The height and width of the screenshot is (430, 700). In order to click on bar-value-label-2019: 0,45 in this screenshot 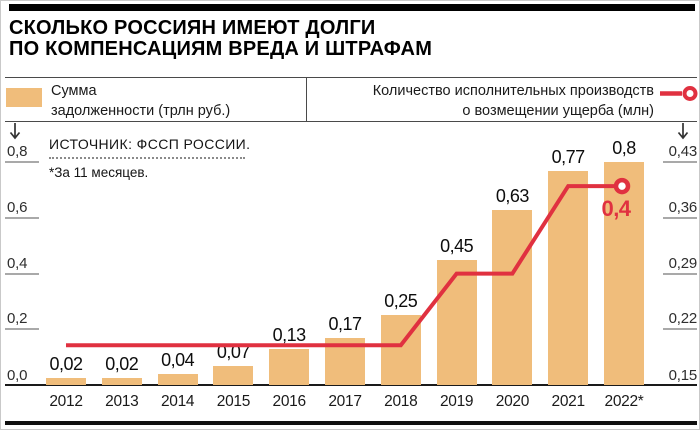, I will do `click(457, 245)`.